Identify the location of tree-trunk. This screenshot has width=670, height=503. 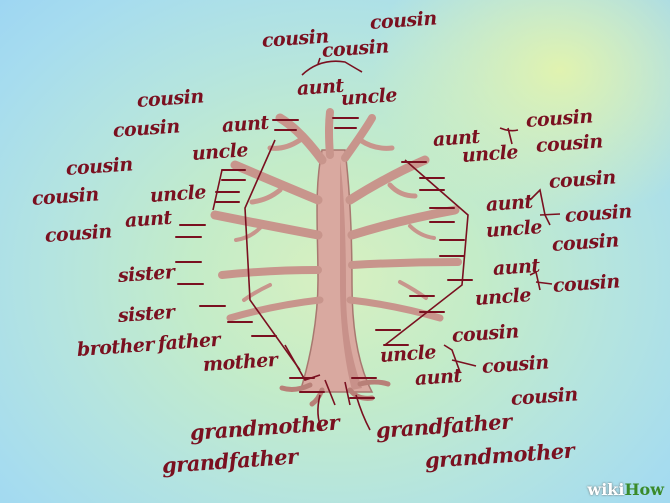
(336, 271).